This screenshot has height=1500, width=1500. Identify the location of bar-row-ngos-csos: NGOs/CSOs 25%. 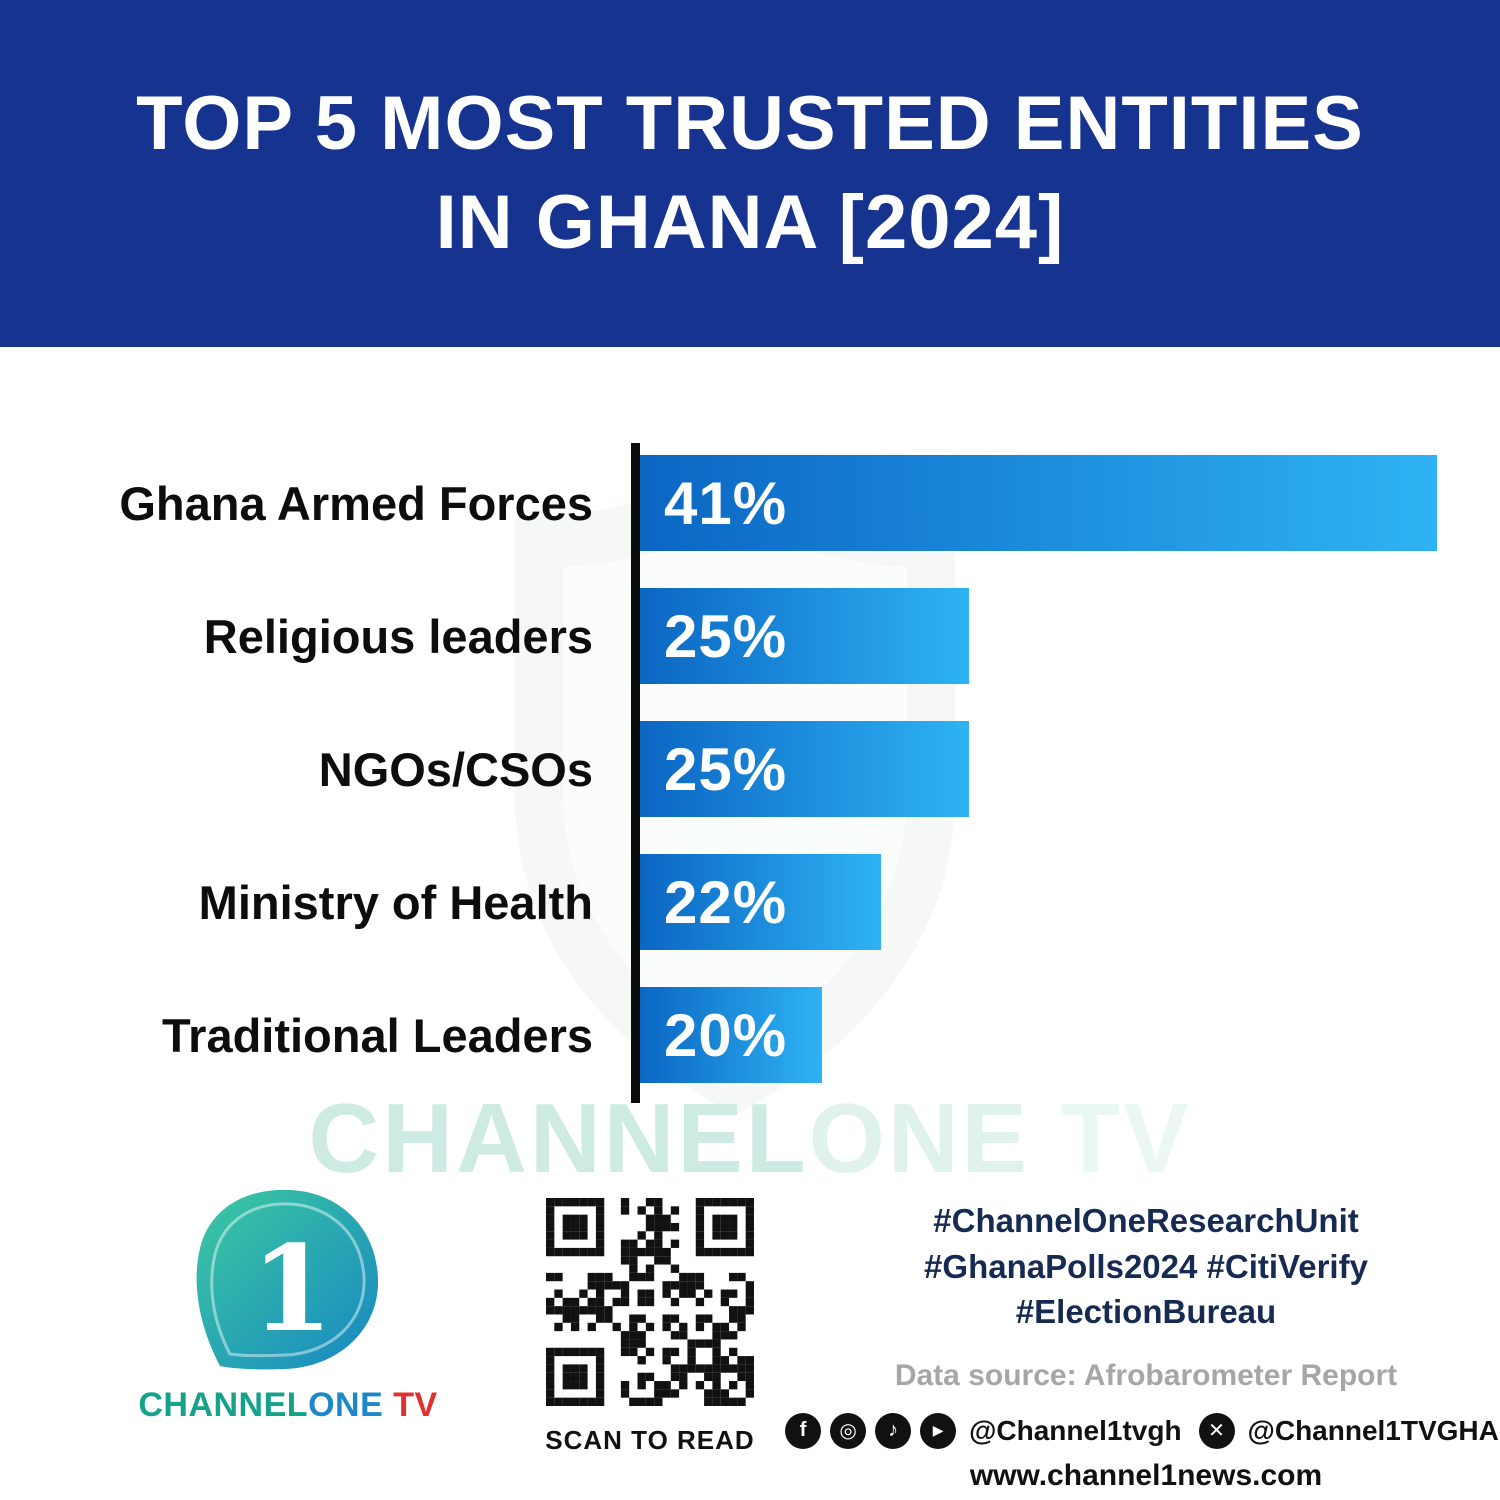
(750, 769).